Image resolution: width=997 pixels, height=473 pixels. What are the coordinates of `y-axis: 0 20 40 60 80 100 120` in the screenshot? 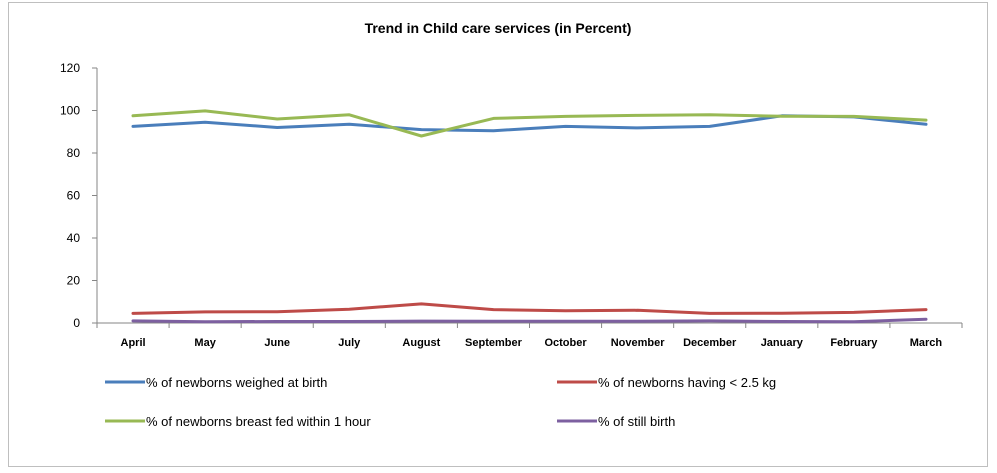 It's located at (79, 195).